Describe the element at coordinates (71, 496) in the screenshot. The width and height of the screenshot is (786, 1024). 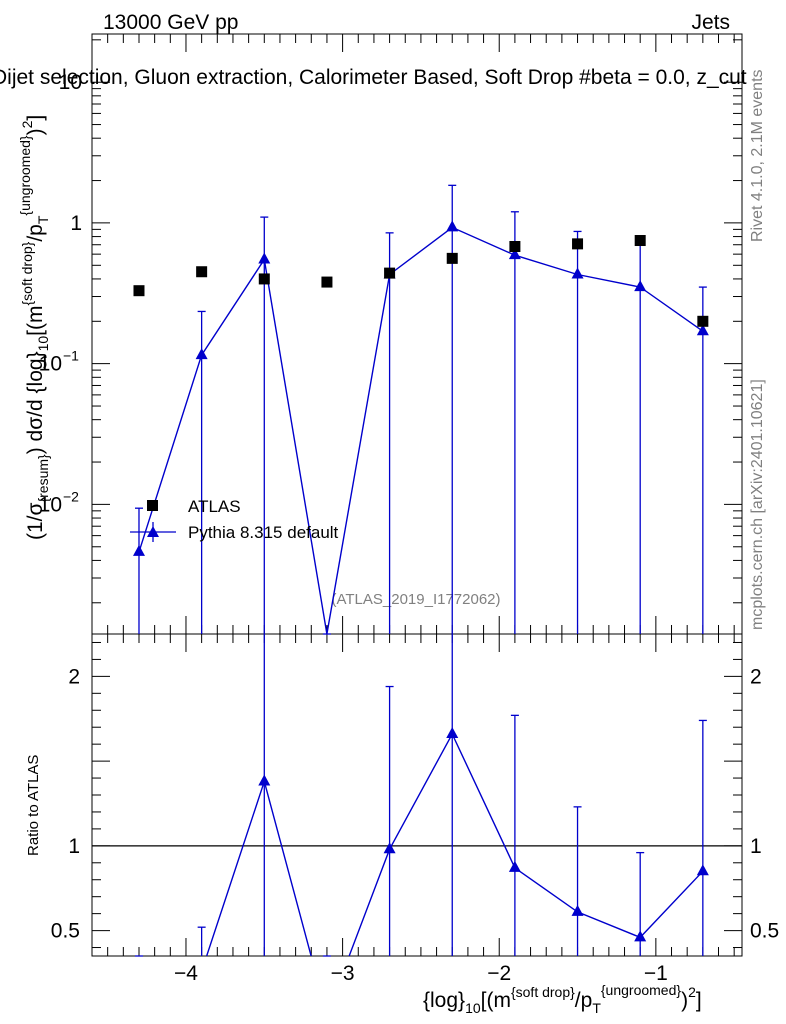
I see `main-y-tick-exponent: −2` at that location.